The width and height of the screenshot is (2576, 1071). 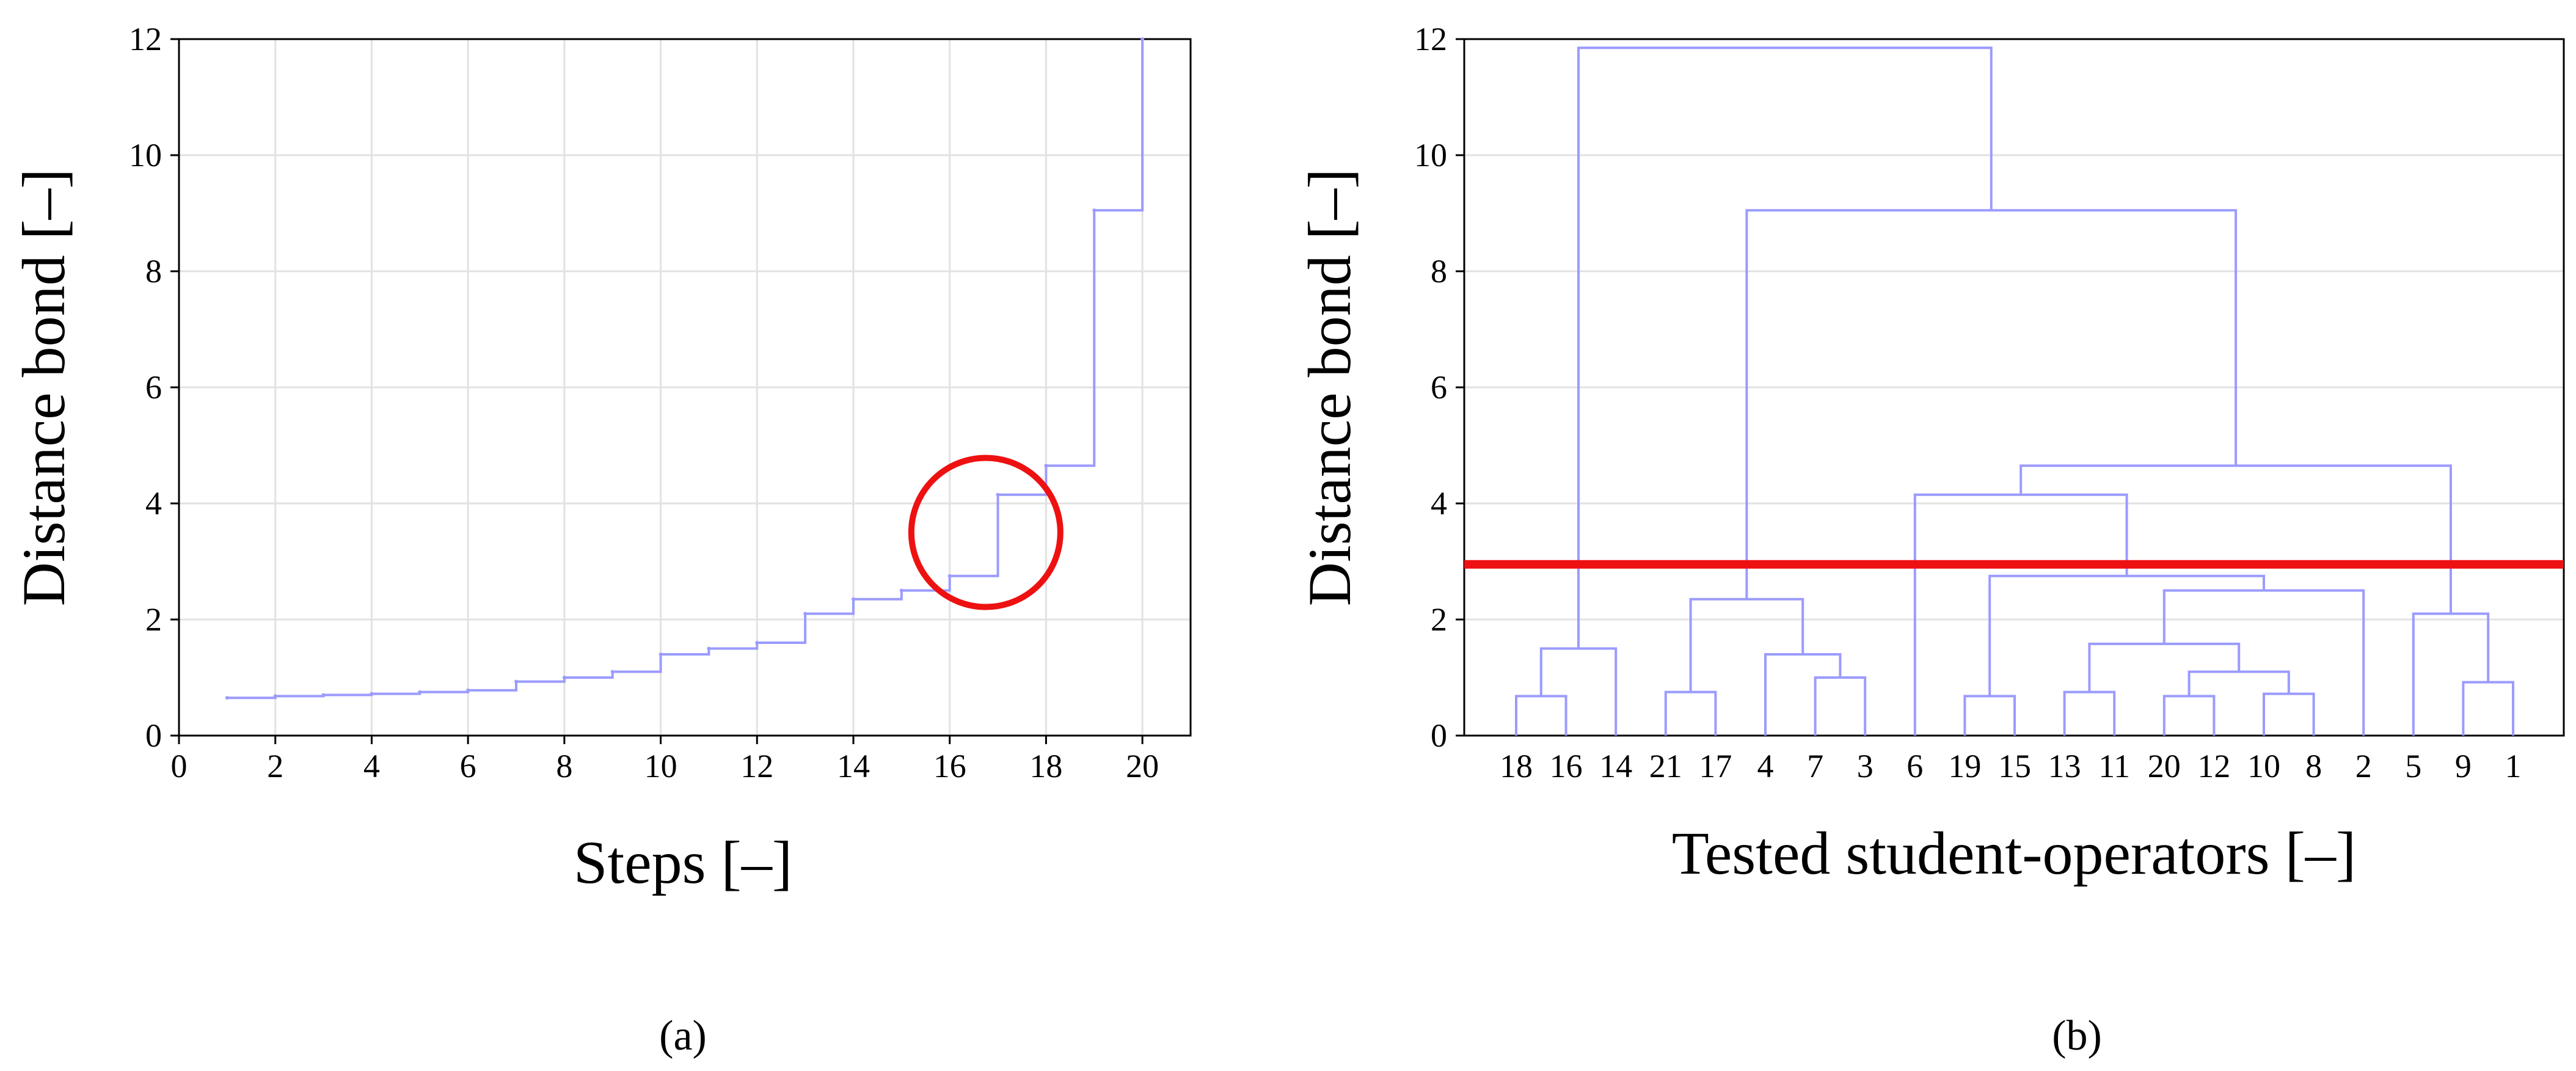 I want to click on leaf-label: 20, so click(x=2164, y=766).